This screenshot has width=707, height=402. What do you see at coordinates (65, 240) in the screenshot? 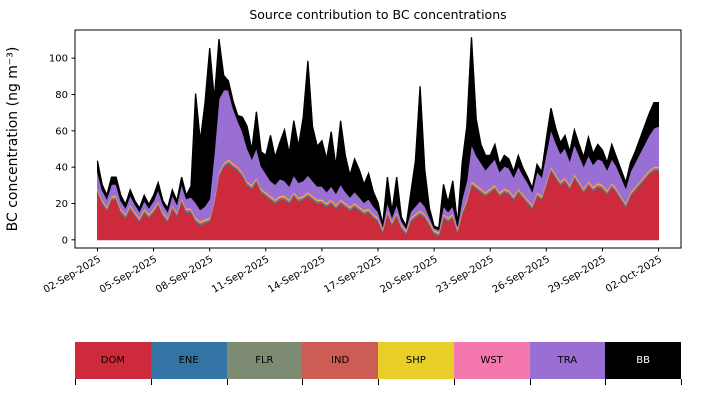
I see `y-tick-label: 0` at bounding box center [65, 240].